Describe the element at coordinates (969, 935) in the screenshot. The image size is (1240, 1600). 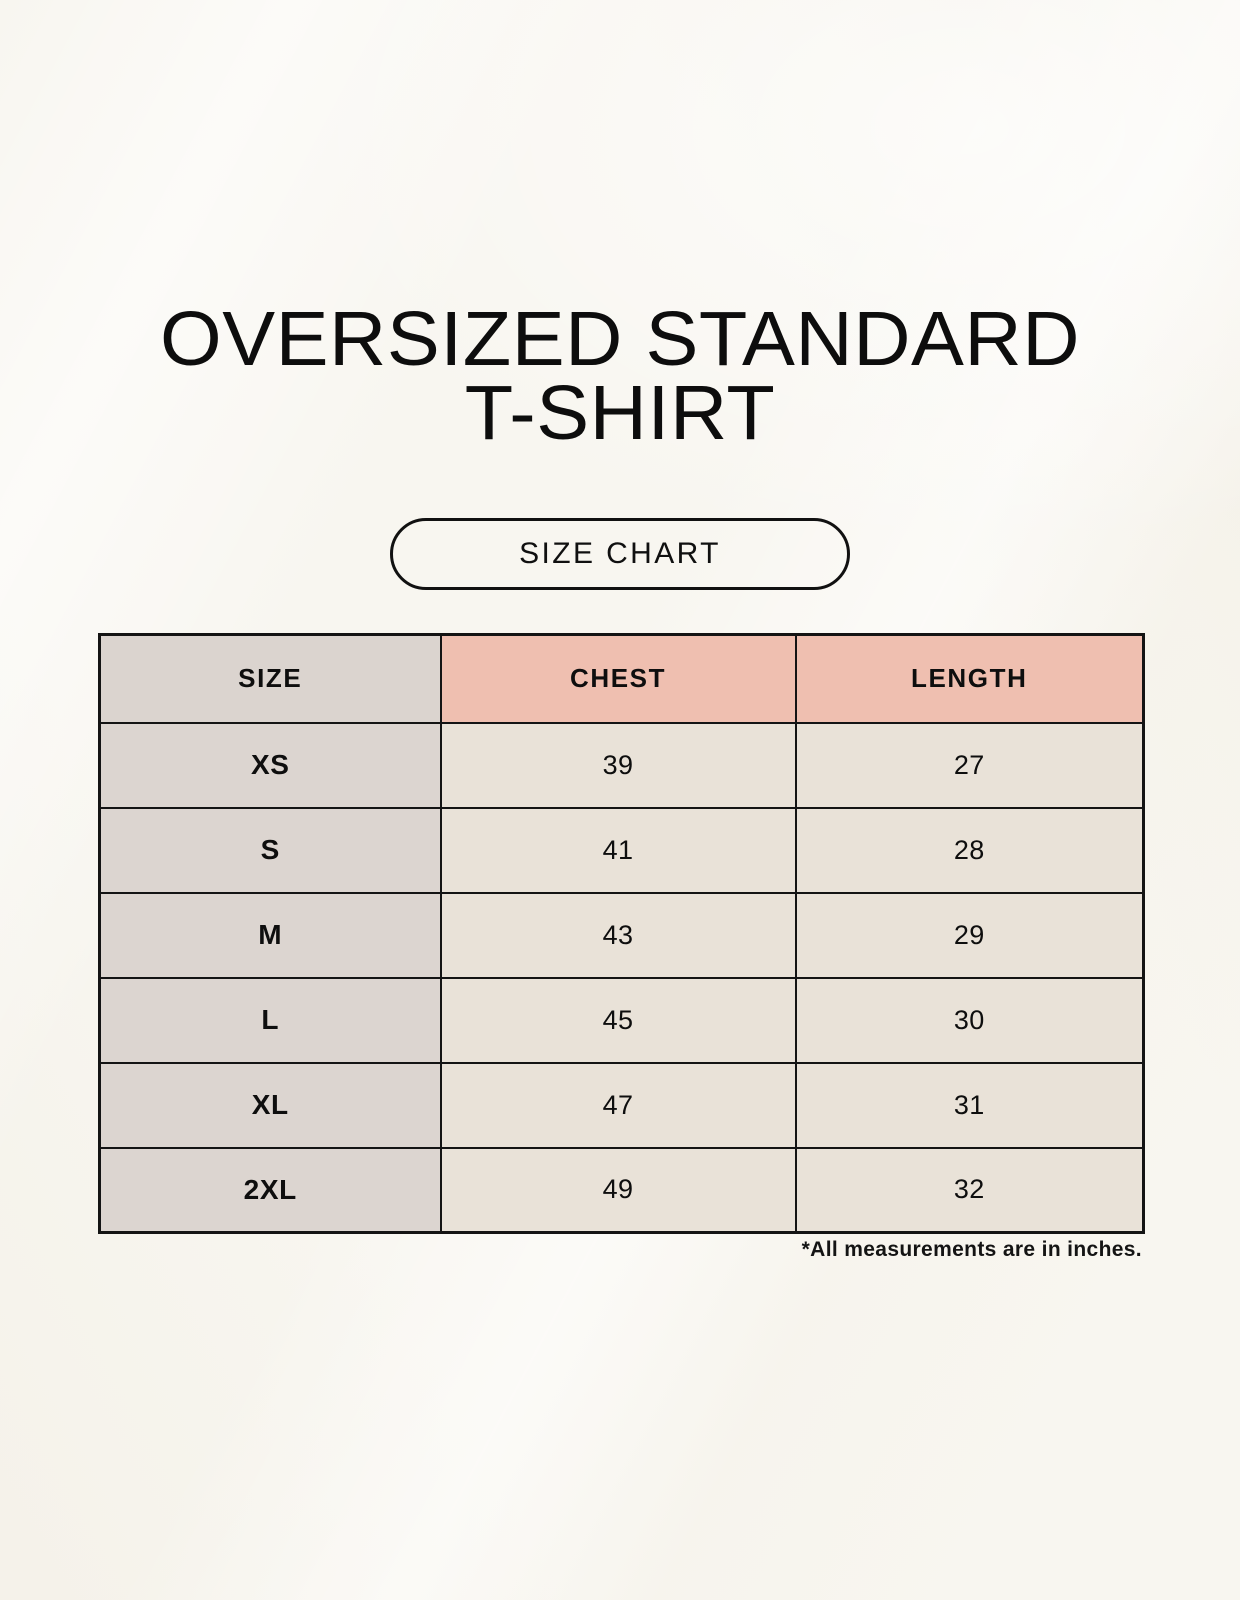
I see `cell-length: 29` at that location.